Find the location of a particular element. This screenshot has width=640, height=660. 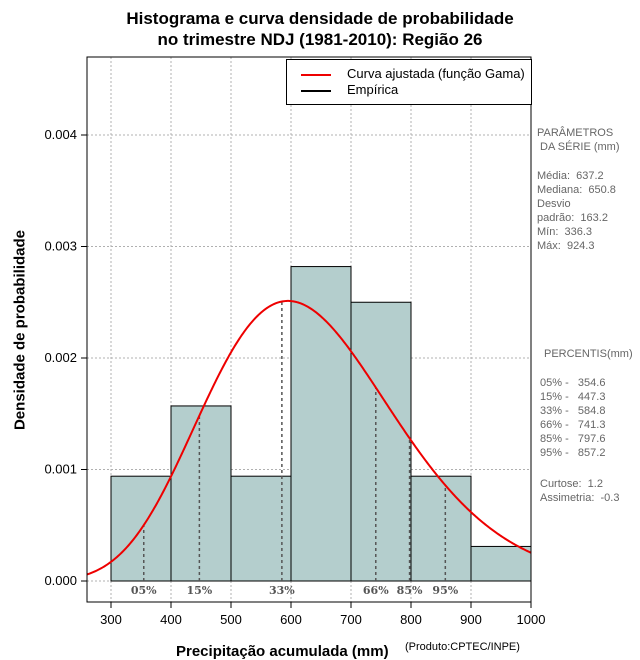

percentil-15: 15% - 447.3 is located at coordinates (573, 397).